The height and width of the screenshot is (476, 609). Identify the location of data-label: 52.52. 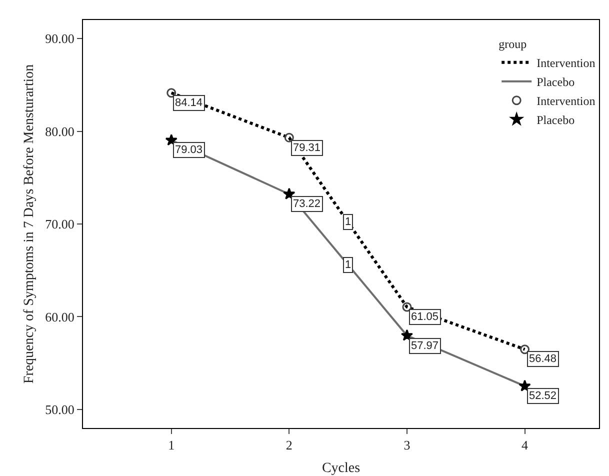
(543, 396).